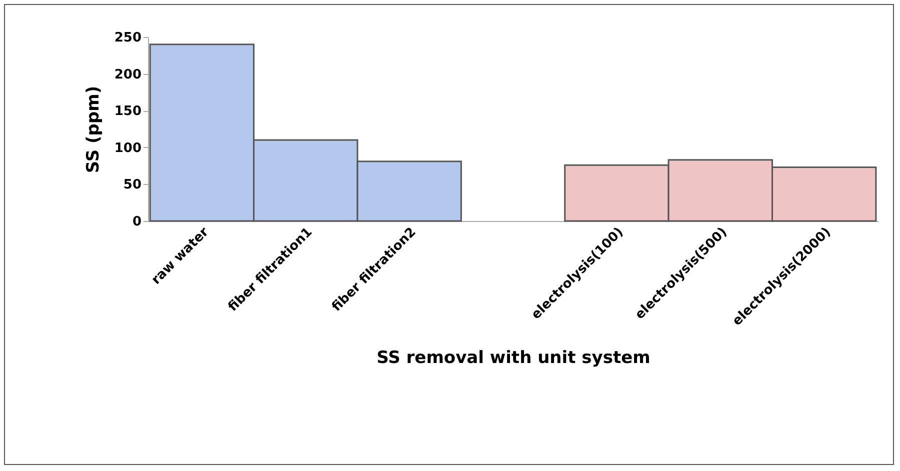 This screenshot has height=471, width=900. What do you see at coordinates (128, 148) in the screenshot?
I see `y-tick-label: 100` at bounding box center [128, 148].